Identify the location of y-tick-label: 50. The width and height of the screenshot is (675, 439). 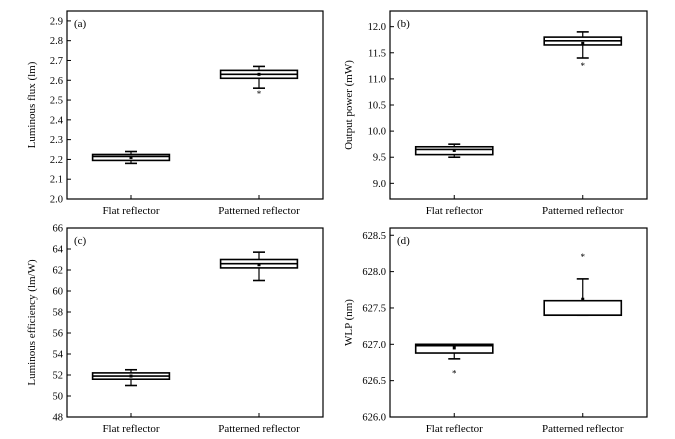
(58, 397).